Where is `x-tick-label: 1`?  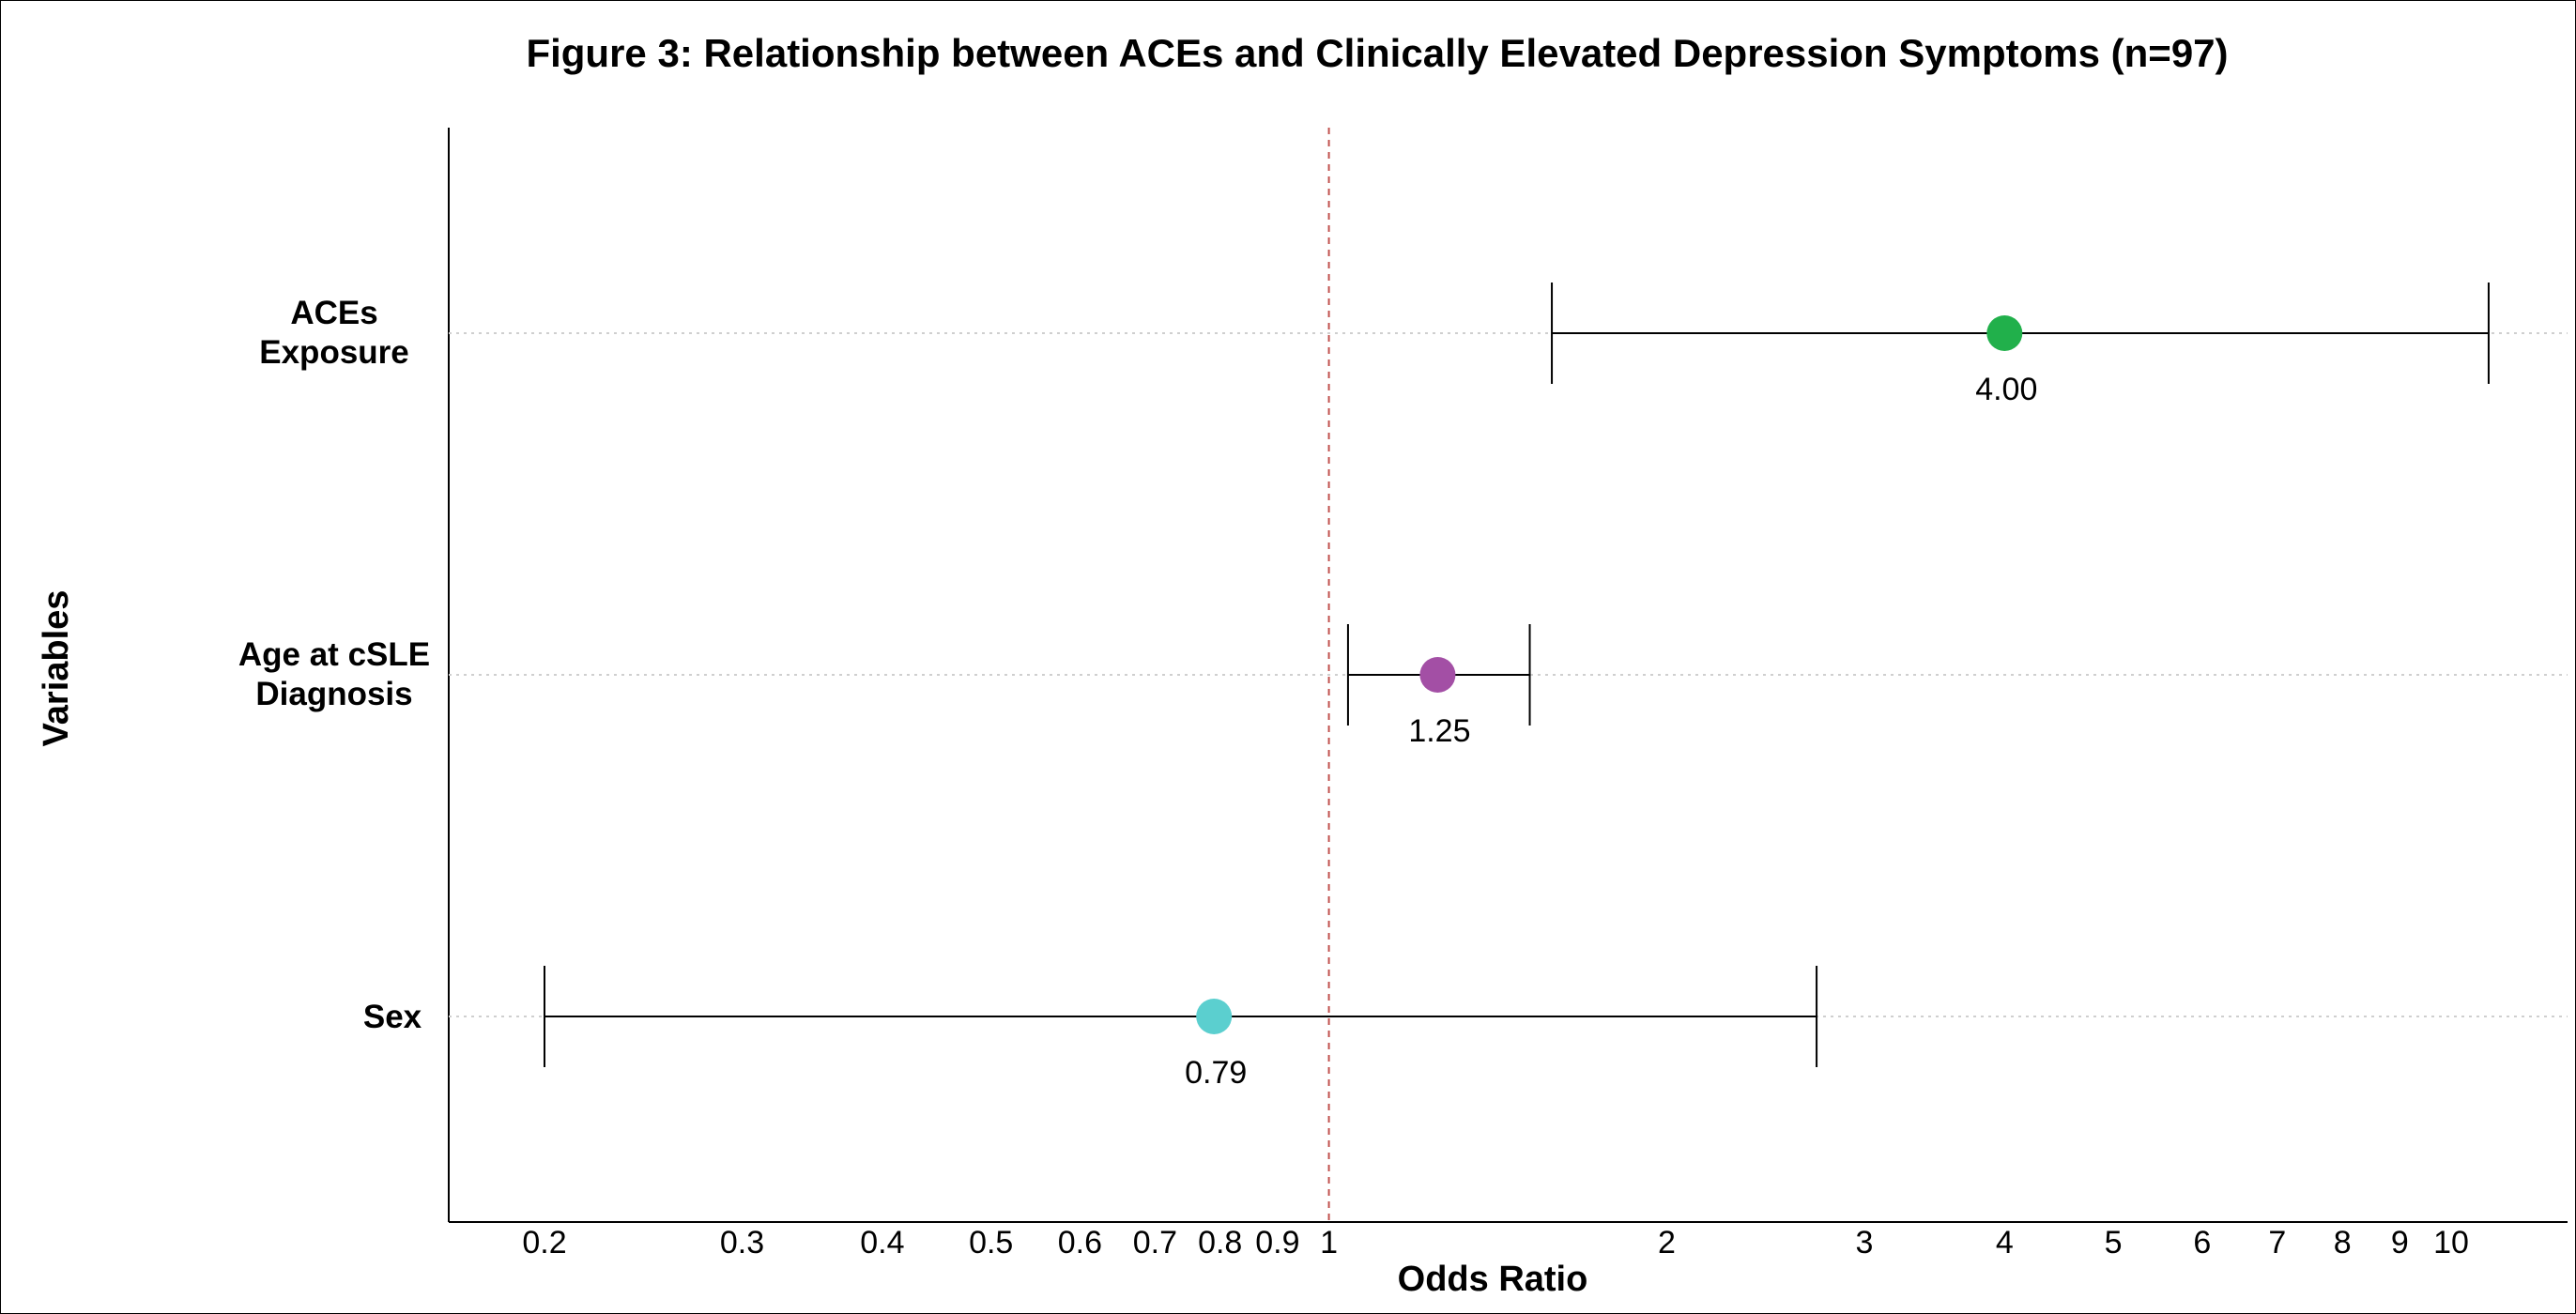 x-tick-label: 1 is located at coordinates (1329, 1243).